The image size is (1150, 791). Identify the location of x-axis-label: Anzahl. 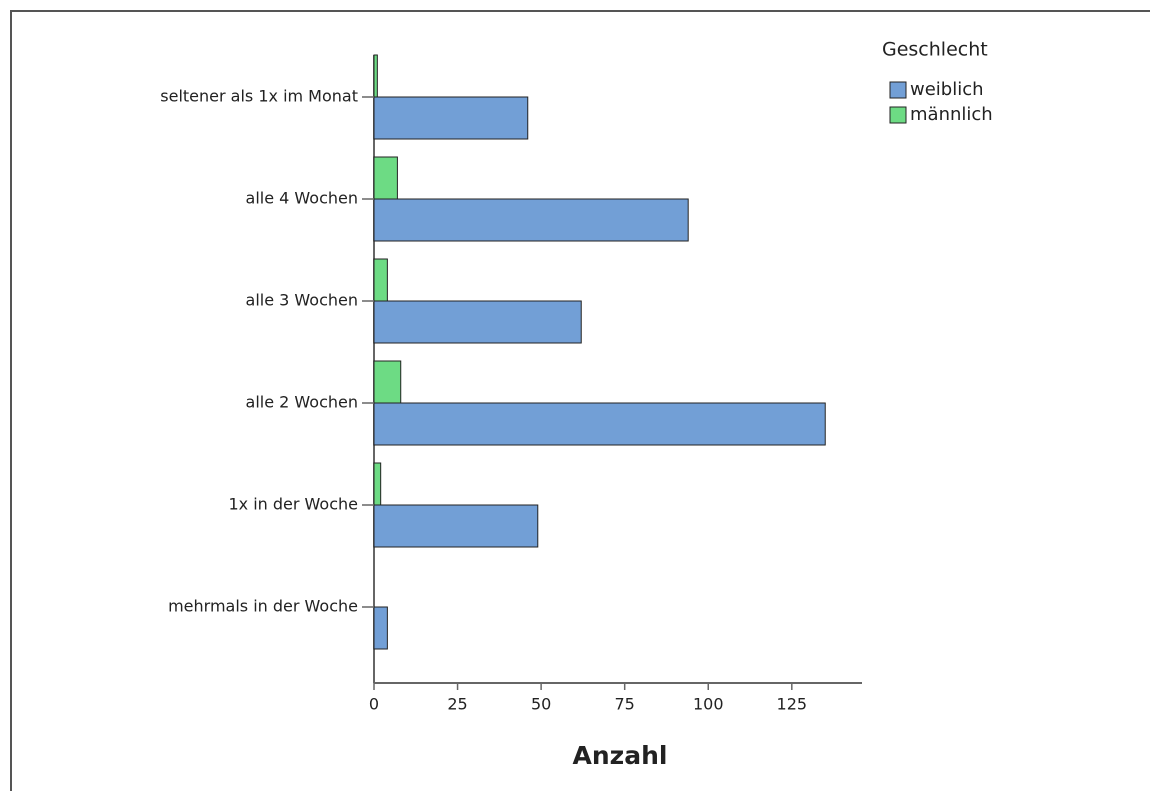
(620, 755).